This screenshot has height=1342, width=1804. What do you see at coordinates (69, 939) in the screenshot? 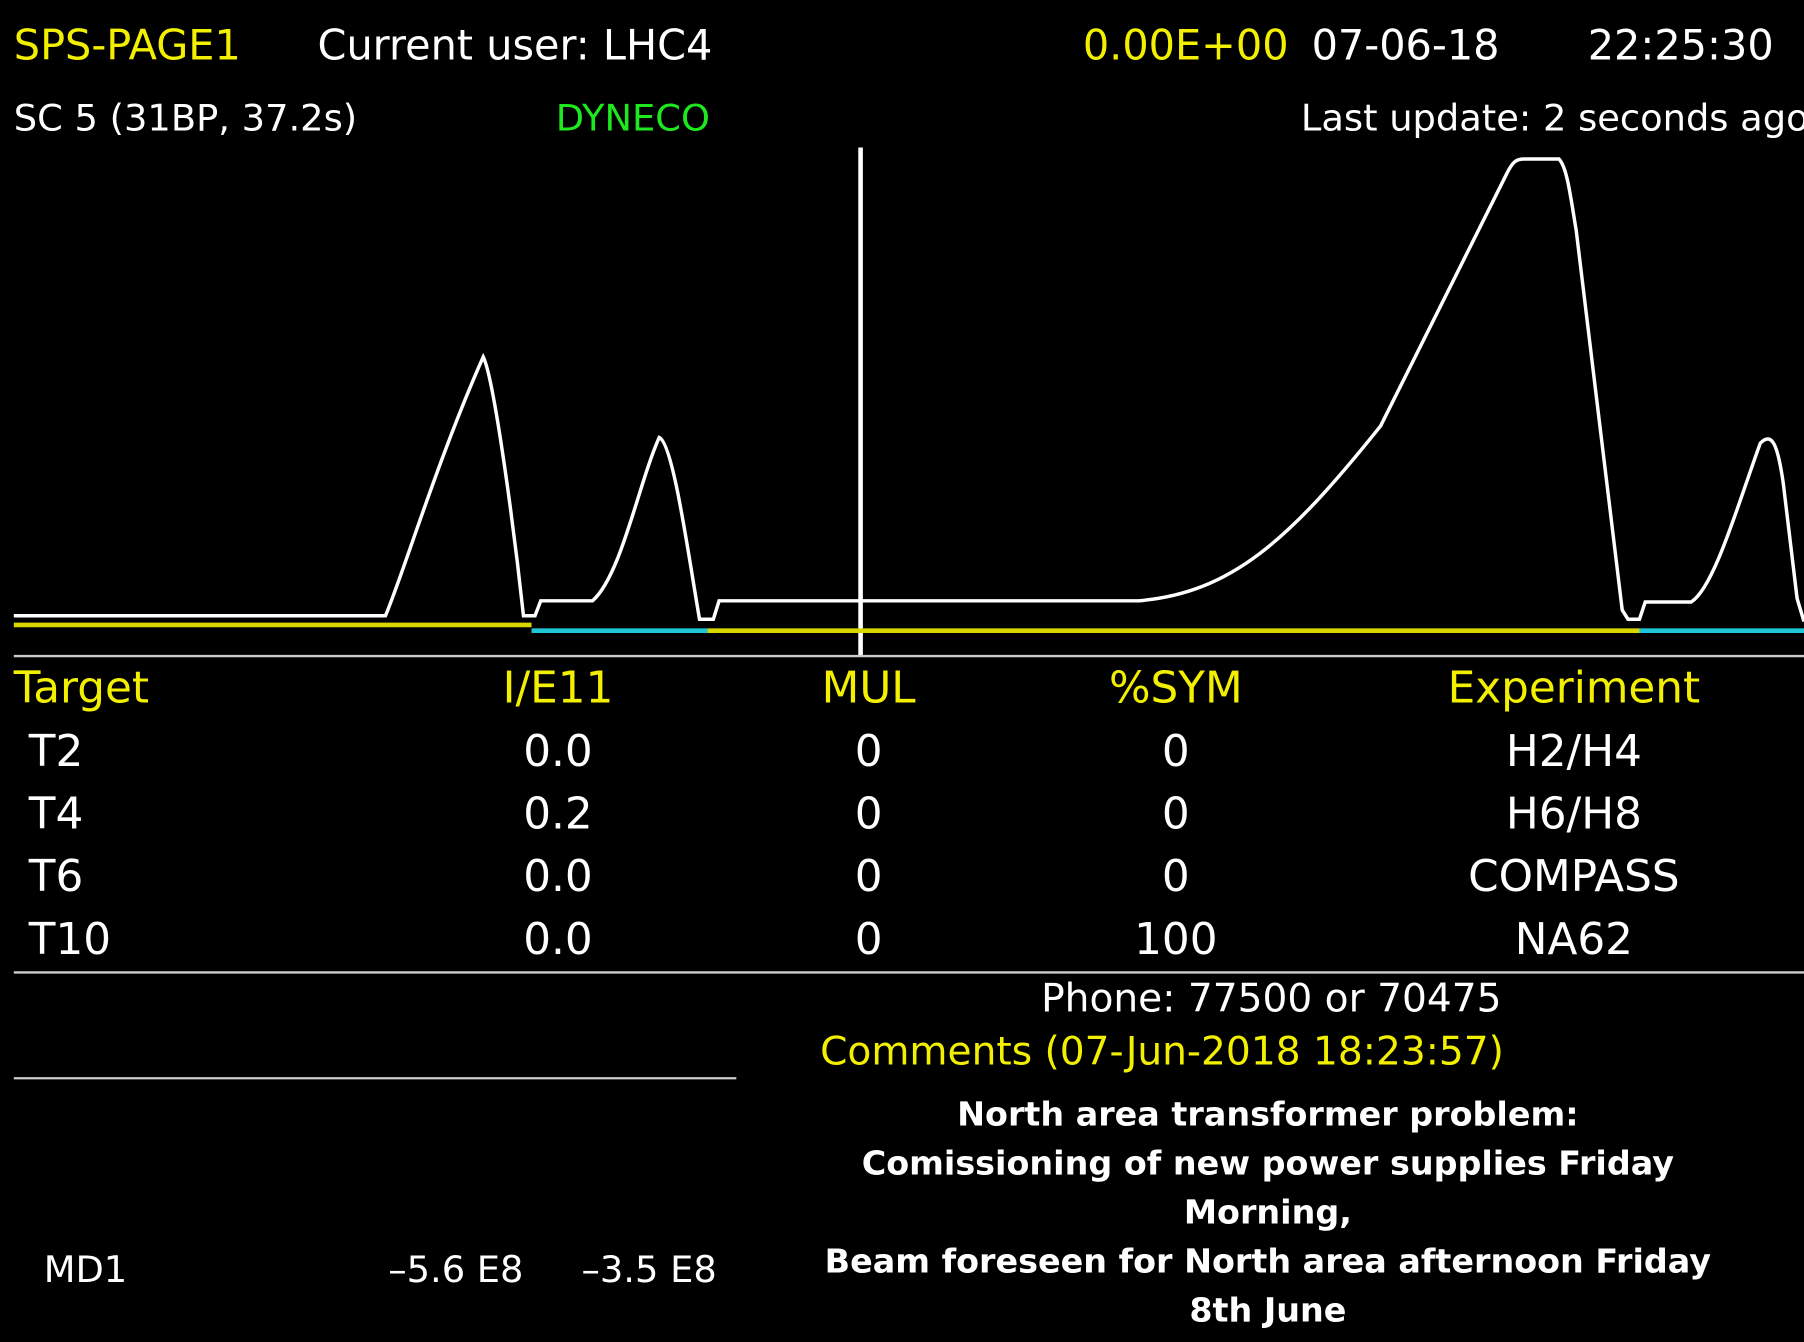
I see `table-cell: T10` at bounding box center [69, 939].